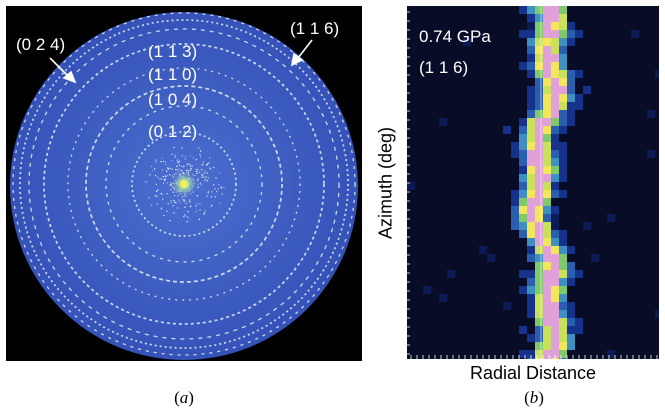 The height and width of the screenshot is (413, 665). Describe the element at coordinates (443, 67) in the screenshot. I see `reflection-label: (1 1 6)` at that location.